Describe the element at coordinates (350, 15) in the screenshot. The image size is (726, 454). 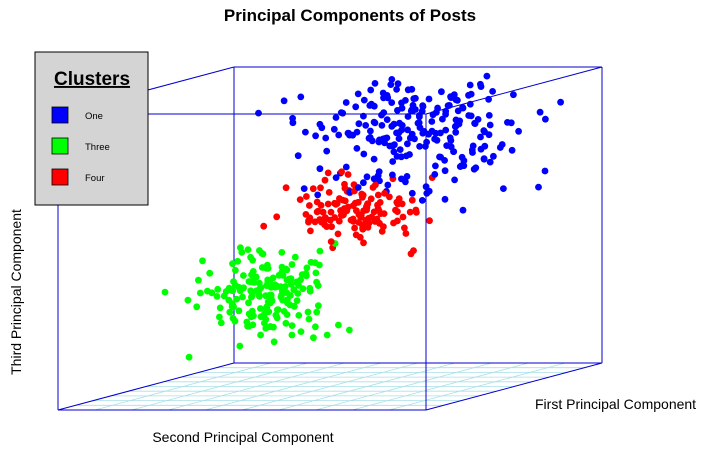
I see `chart-title: Principal Components of Posts` at that location.